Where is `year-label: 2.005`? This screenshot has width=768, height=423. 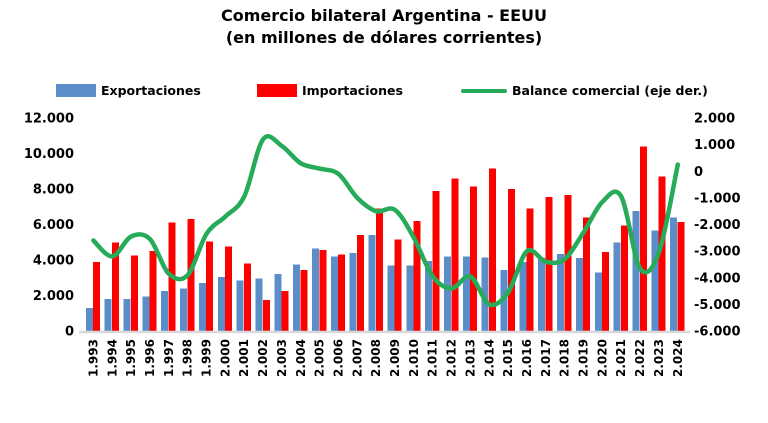
year-label: 2.005 is located at coordinates (320, 358).